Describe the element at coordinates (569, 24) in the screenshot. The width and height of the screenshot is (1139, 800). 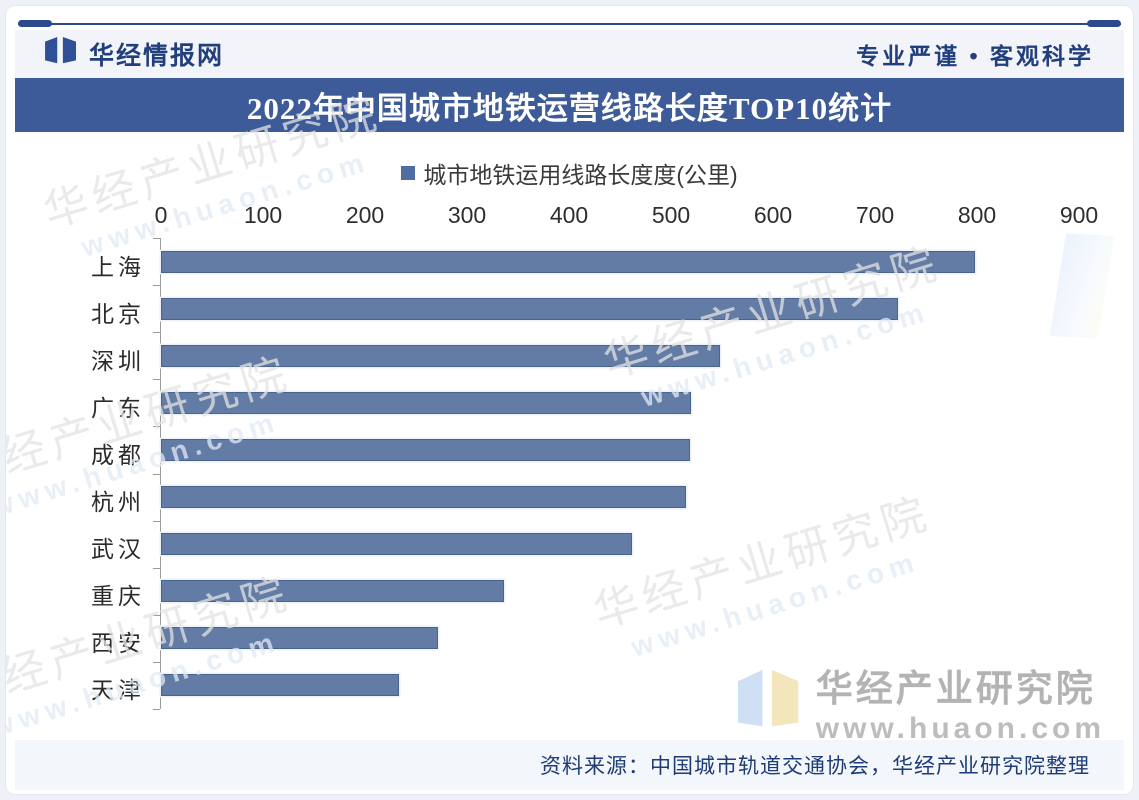
I see `top-divider` at that location.